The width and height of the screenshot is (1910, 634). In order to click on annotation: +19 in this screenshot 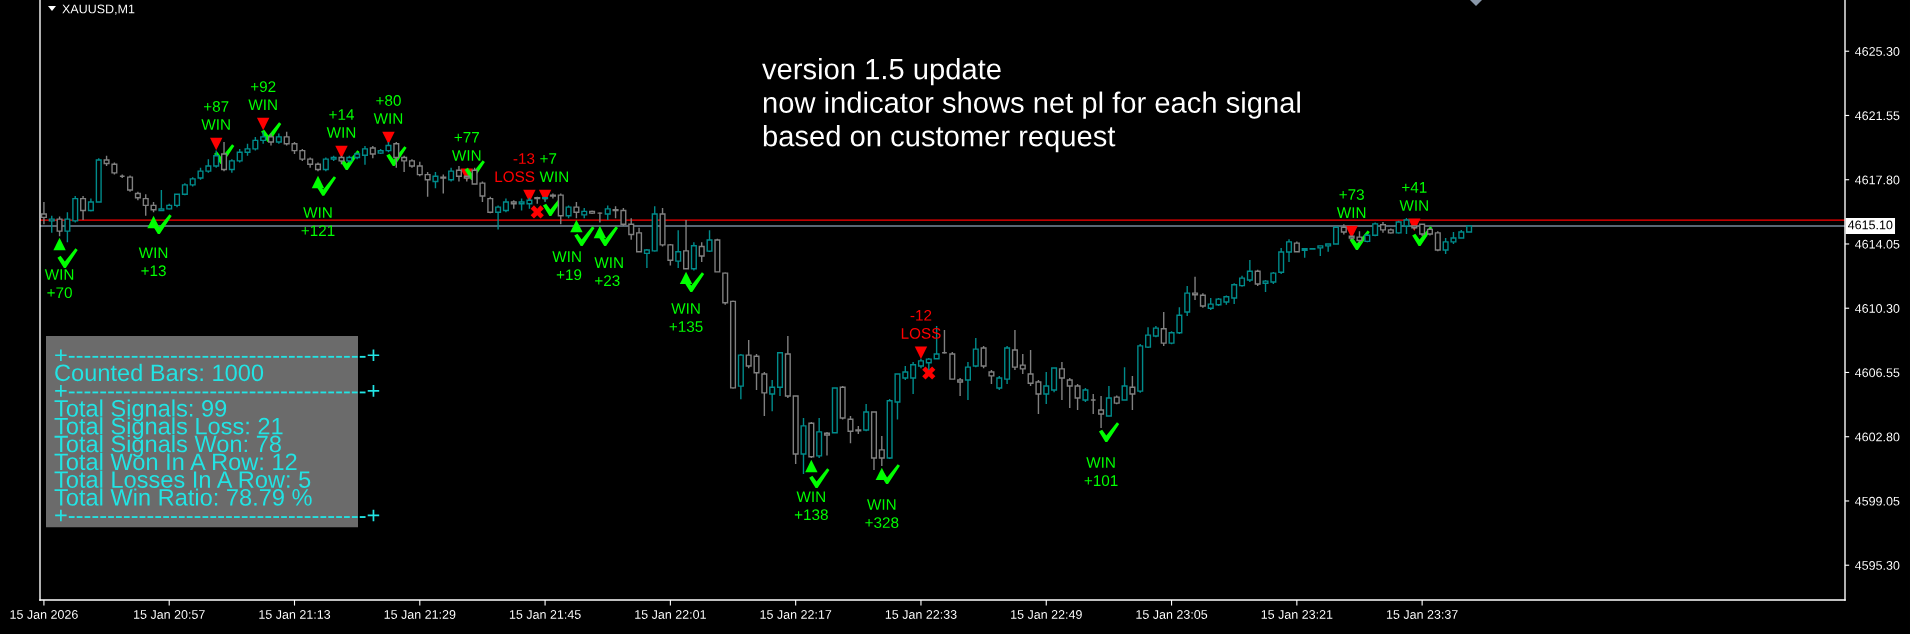, I will do `click(569, 275)`.